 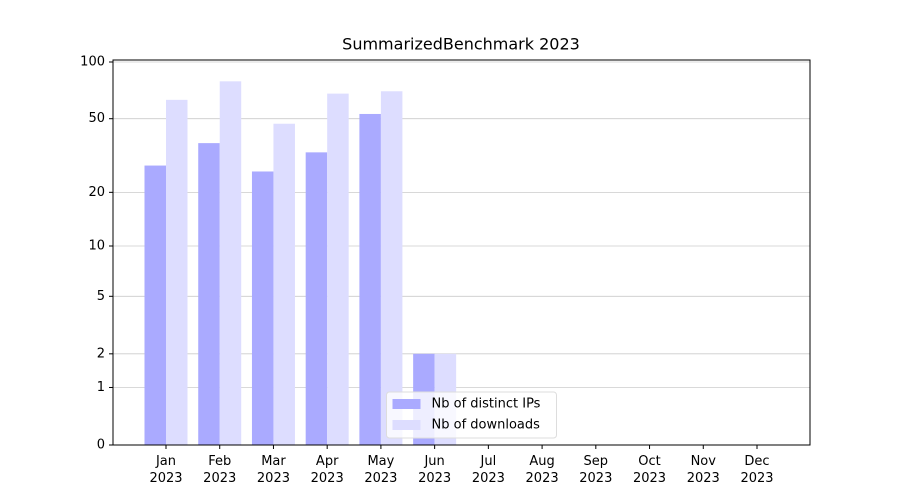 I want to click on x-tick-label: Mar 2023, so click(x=273, y=470).